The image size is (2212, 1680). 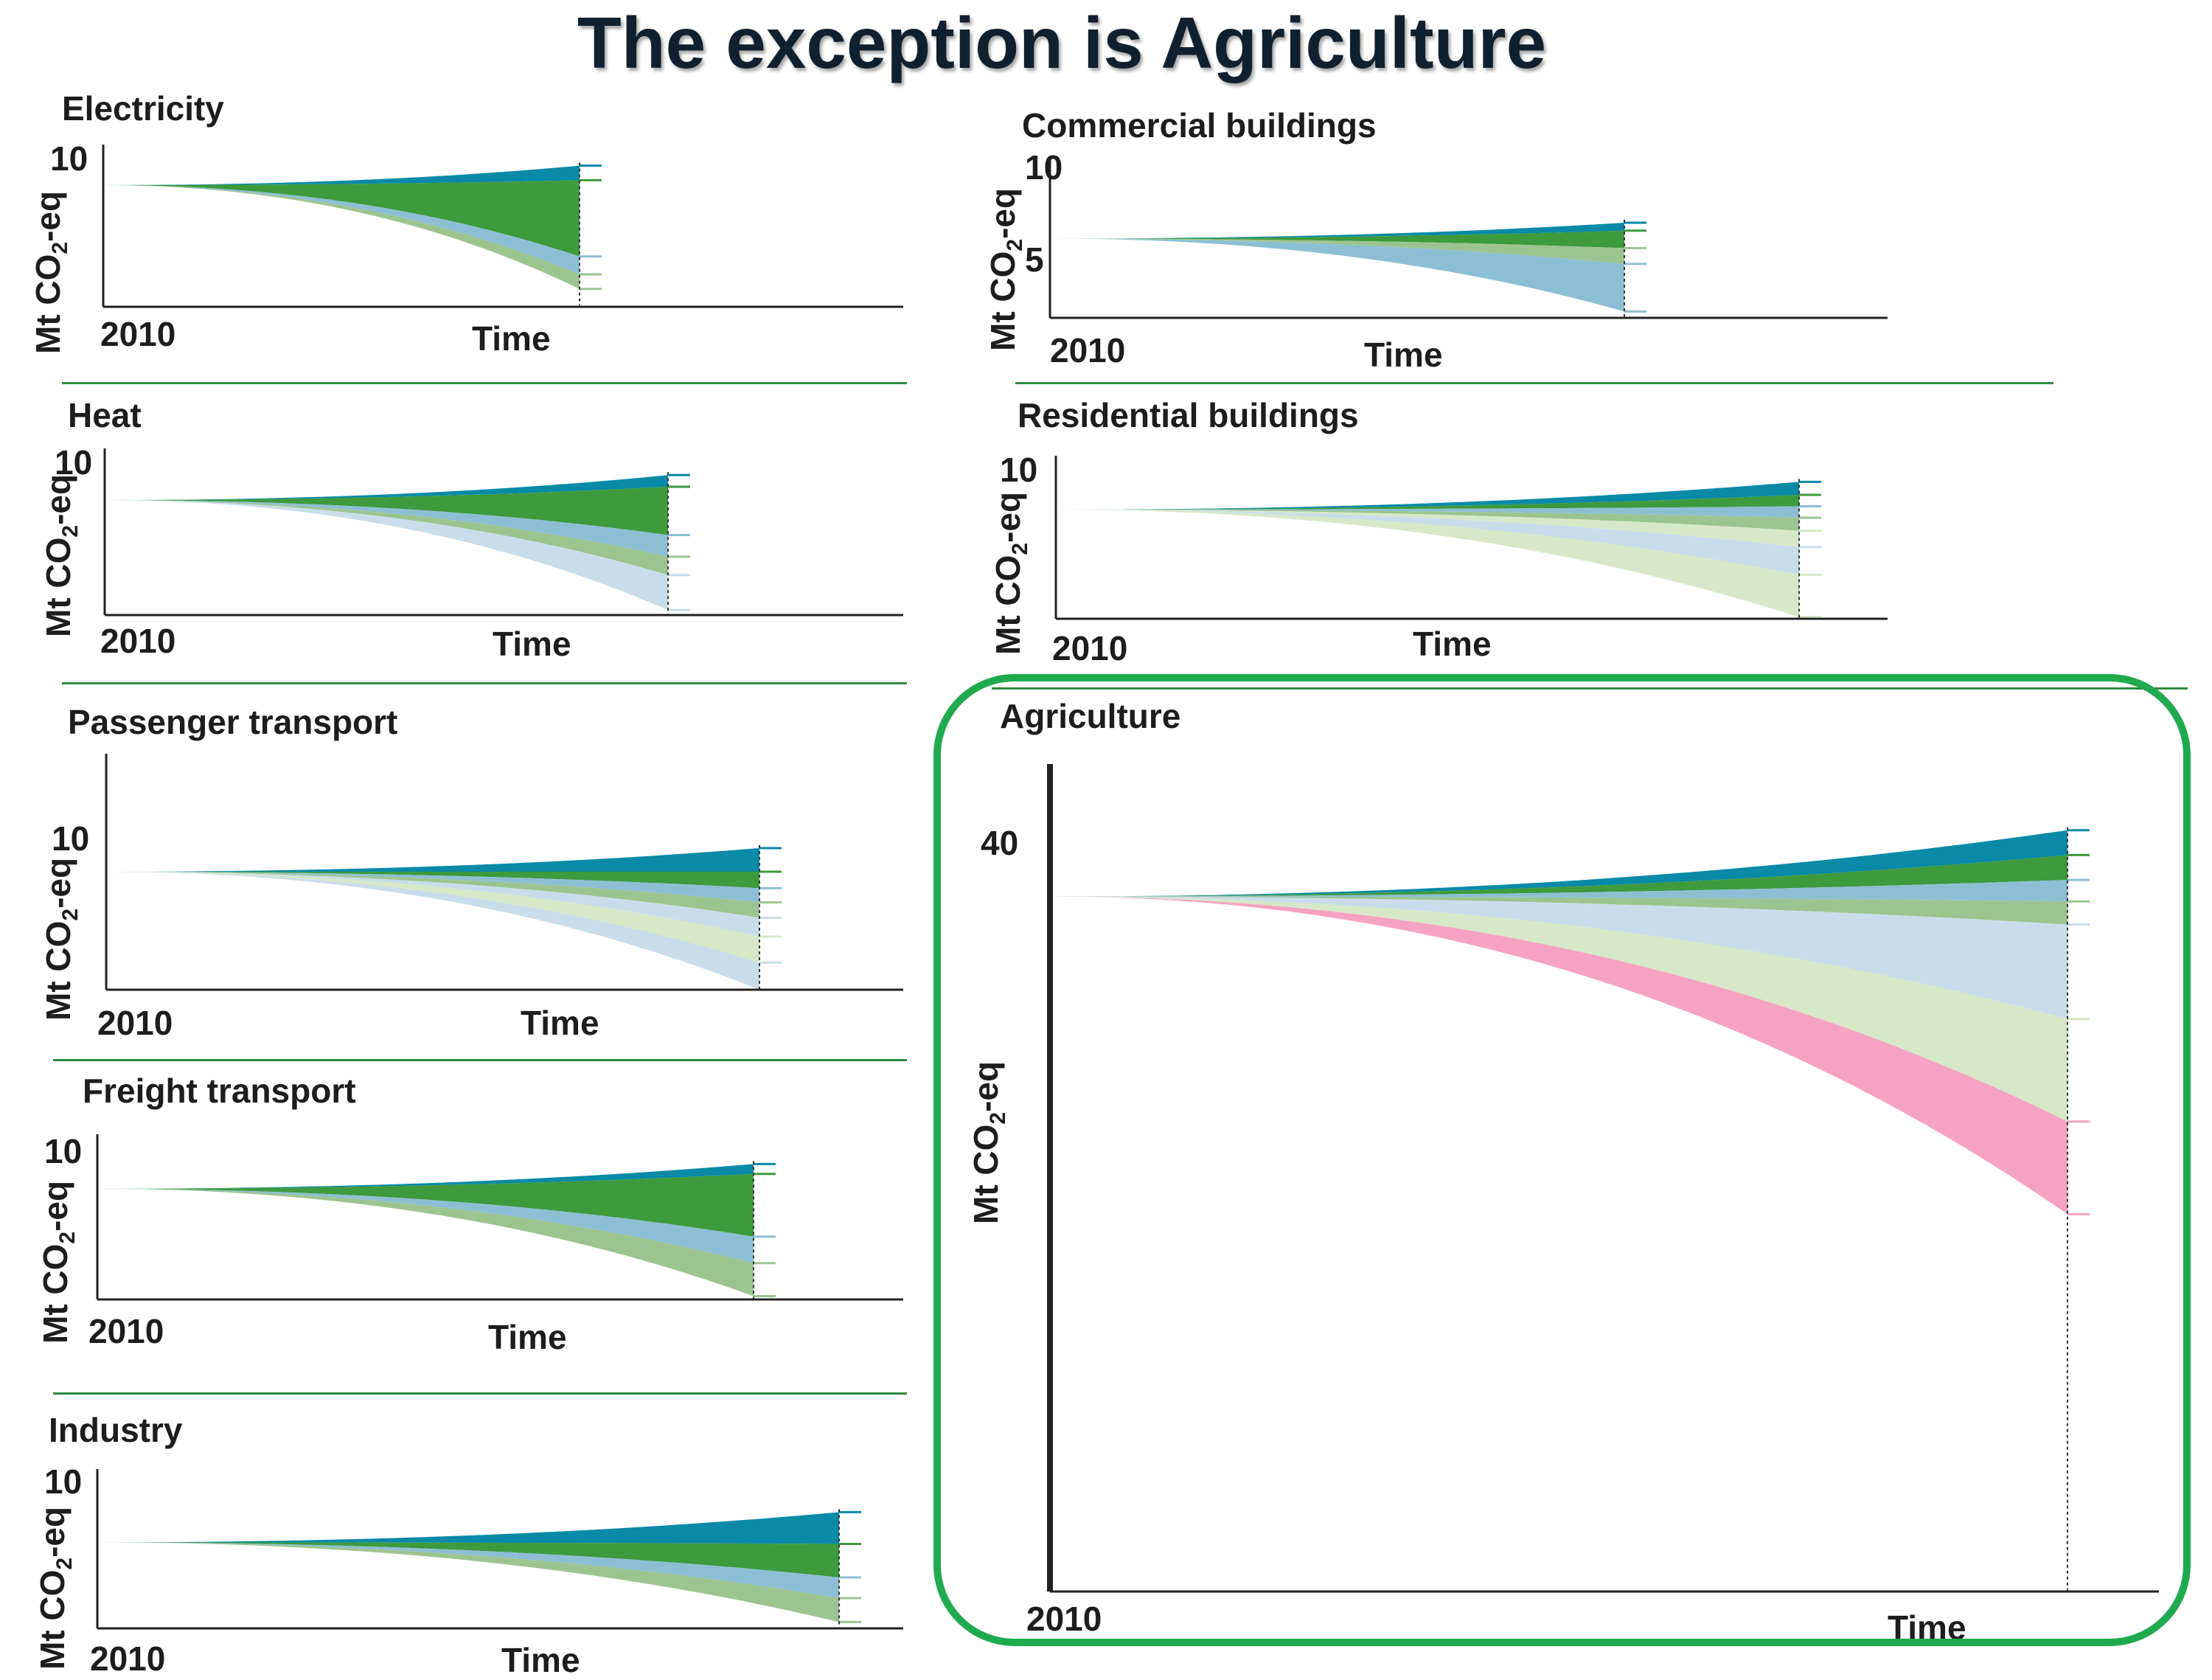 I want to click on x-start-label-agriculture: 2010, so click(x=1064, y=1619).